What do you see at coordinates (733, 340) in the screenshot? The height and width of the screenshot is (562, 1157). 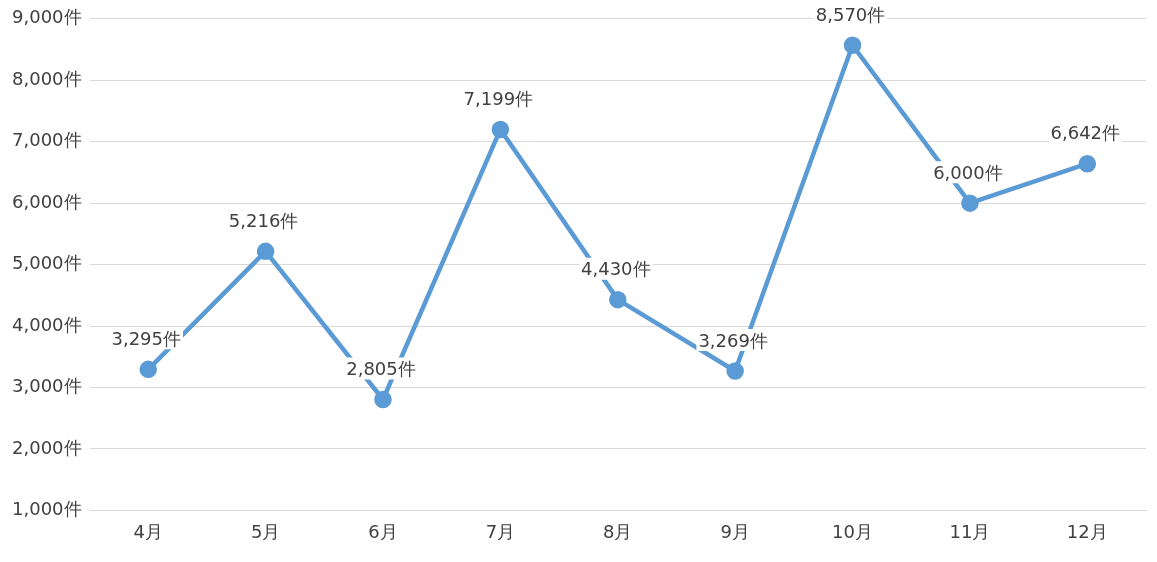 I see `data-label: 3,269件` at bounding box center [733, 340].